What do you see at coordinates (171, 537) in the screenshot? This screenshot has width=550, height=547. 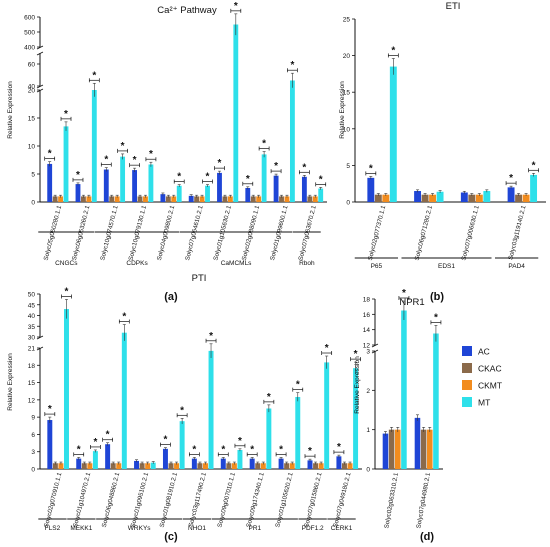 I see `panel-label: (c)` at bounding box center [171, 537].